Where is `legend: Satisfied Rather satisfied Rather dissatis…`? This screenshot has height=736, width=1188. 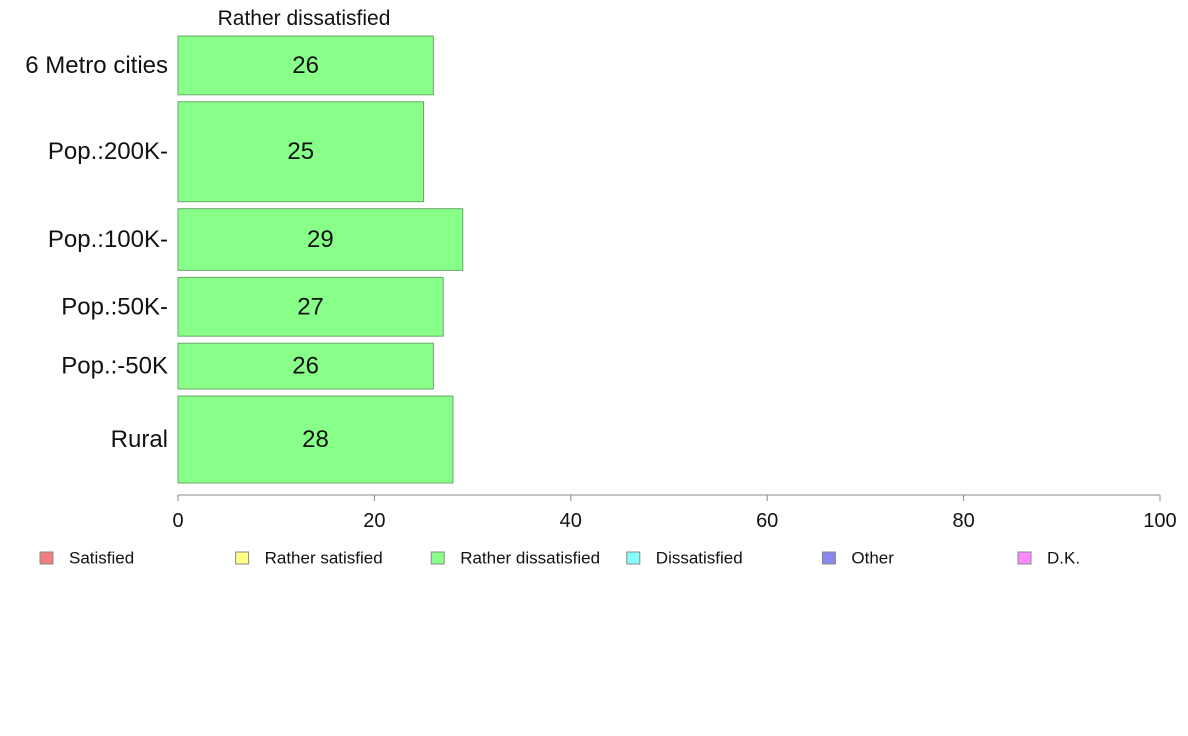 legend: Satisfied Rather satisfied Rather dissatis… is located at coordinates (559, 558).